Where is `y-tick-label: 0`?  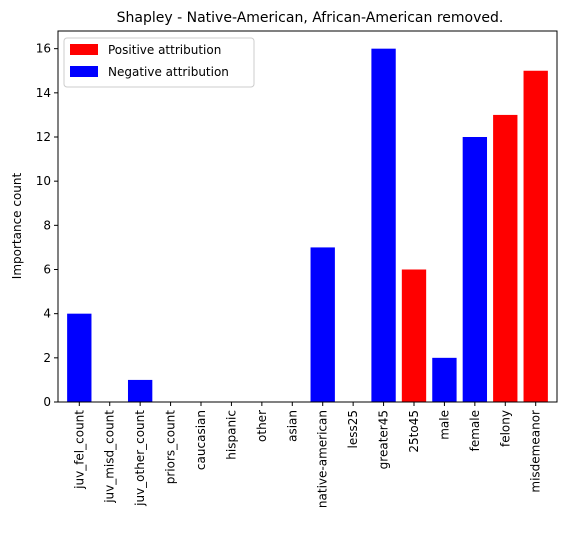 y-tick-label: 0 is located at coordinates (47, 402).